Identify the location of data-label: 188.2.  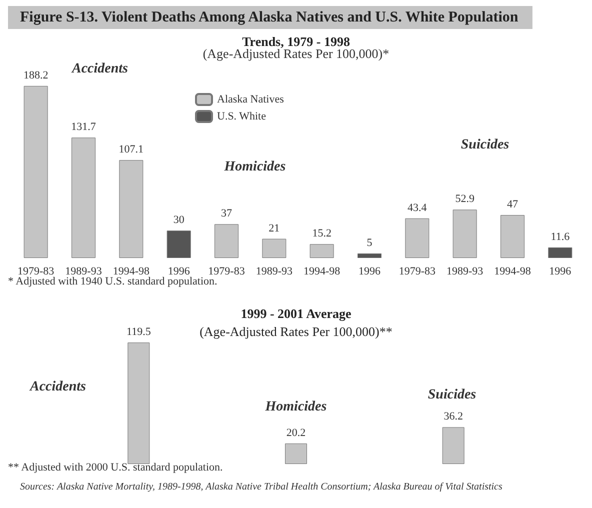
(35, 75).